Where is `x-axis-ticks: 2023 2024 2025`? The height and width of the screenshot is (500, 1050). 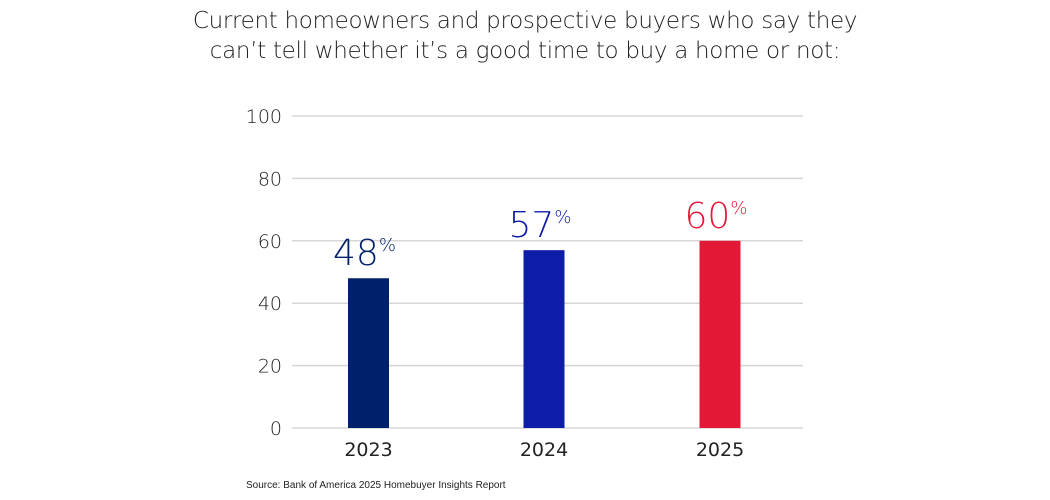
x-axis-ticks: 2023 2024 2025 is located at coordinates (544, 450).